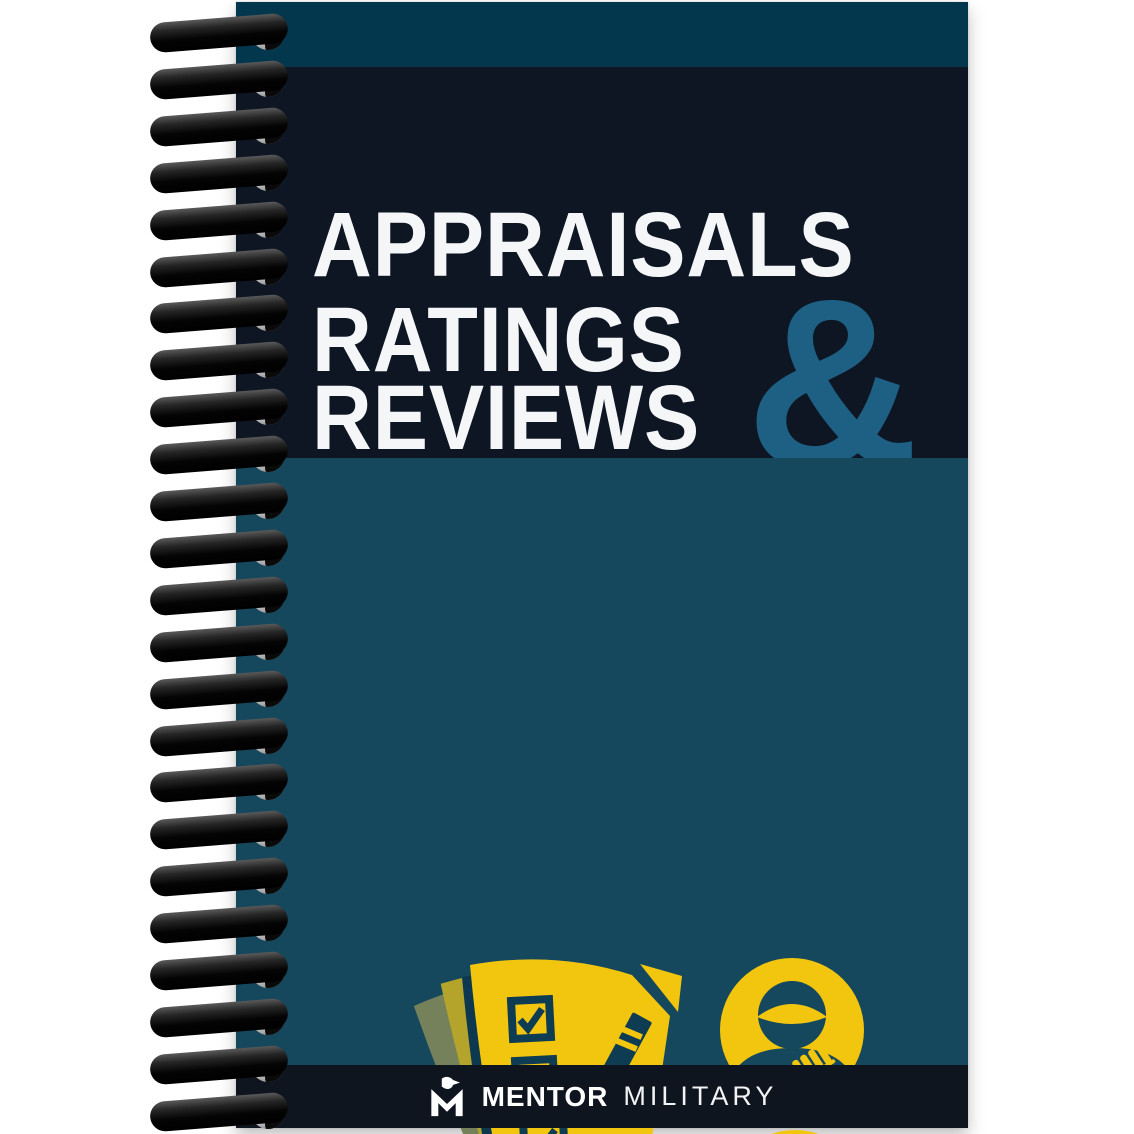 The width and height of the screenshot is (1134, 1134). I want to click on brand-name-primary: MENTOR, so click(545, 1096).